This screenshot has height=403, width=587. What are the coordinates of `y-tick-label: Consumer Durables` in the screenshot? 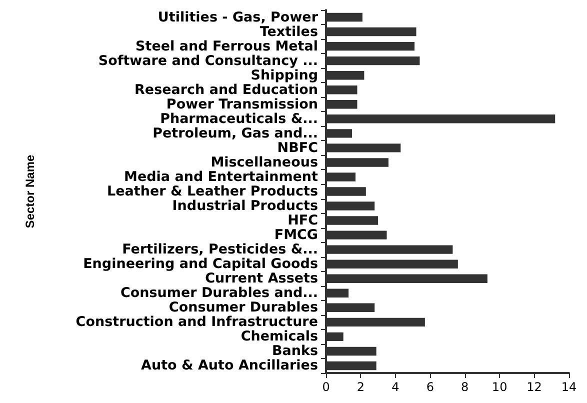 It's located at (243, 308).